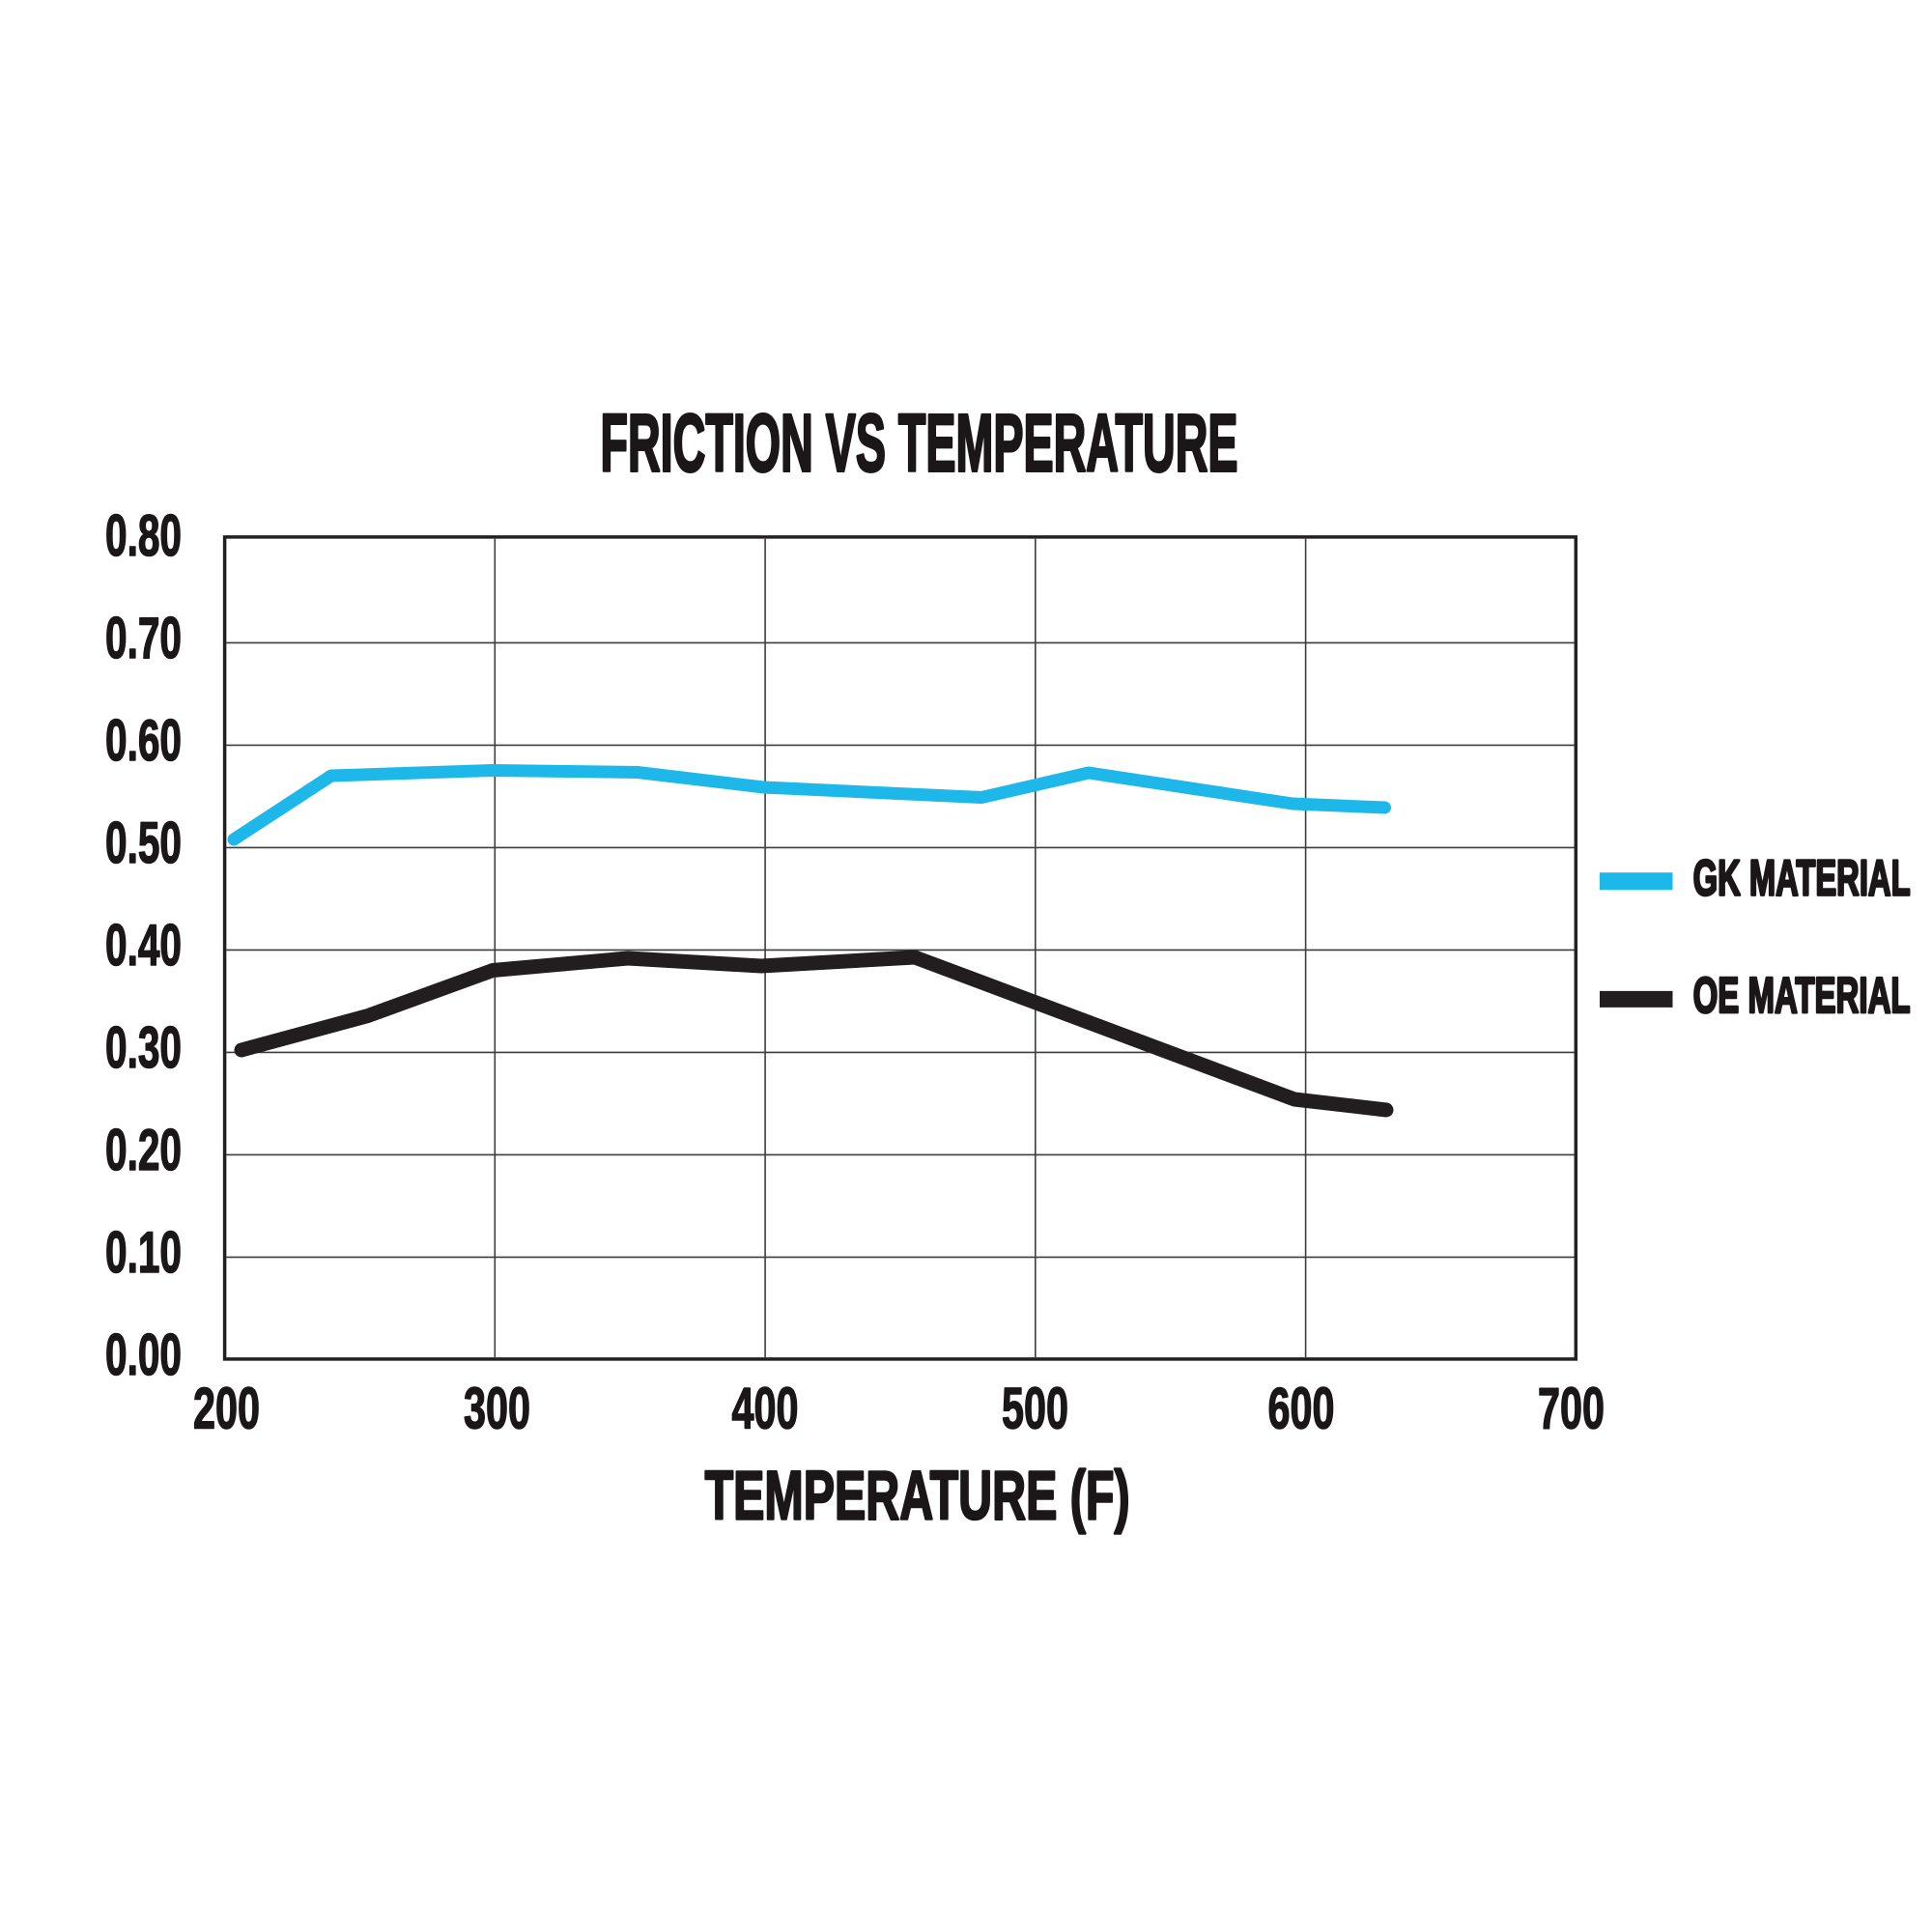  I want to click on svg-text: 0.20, so click(143, 1149).